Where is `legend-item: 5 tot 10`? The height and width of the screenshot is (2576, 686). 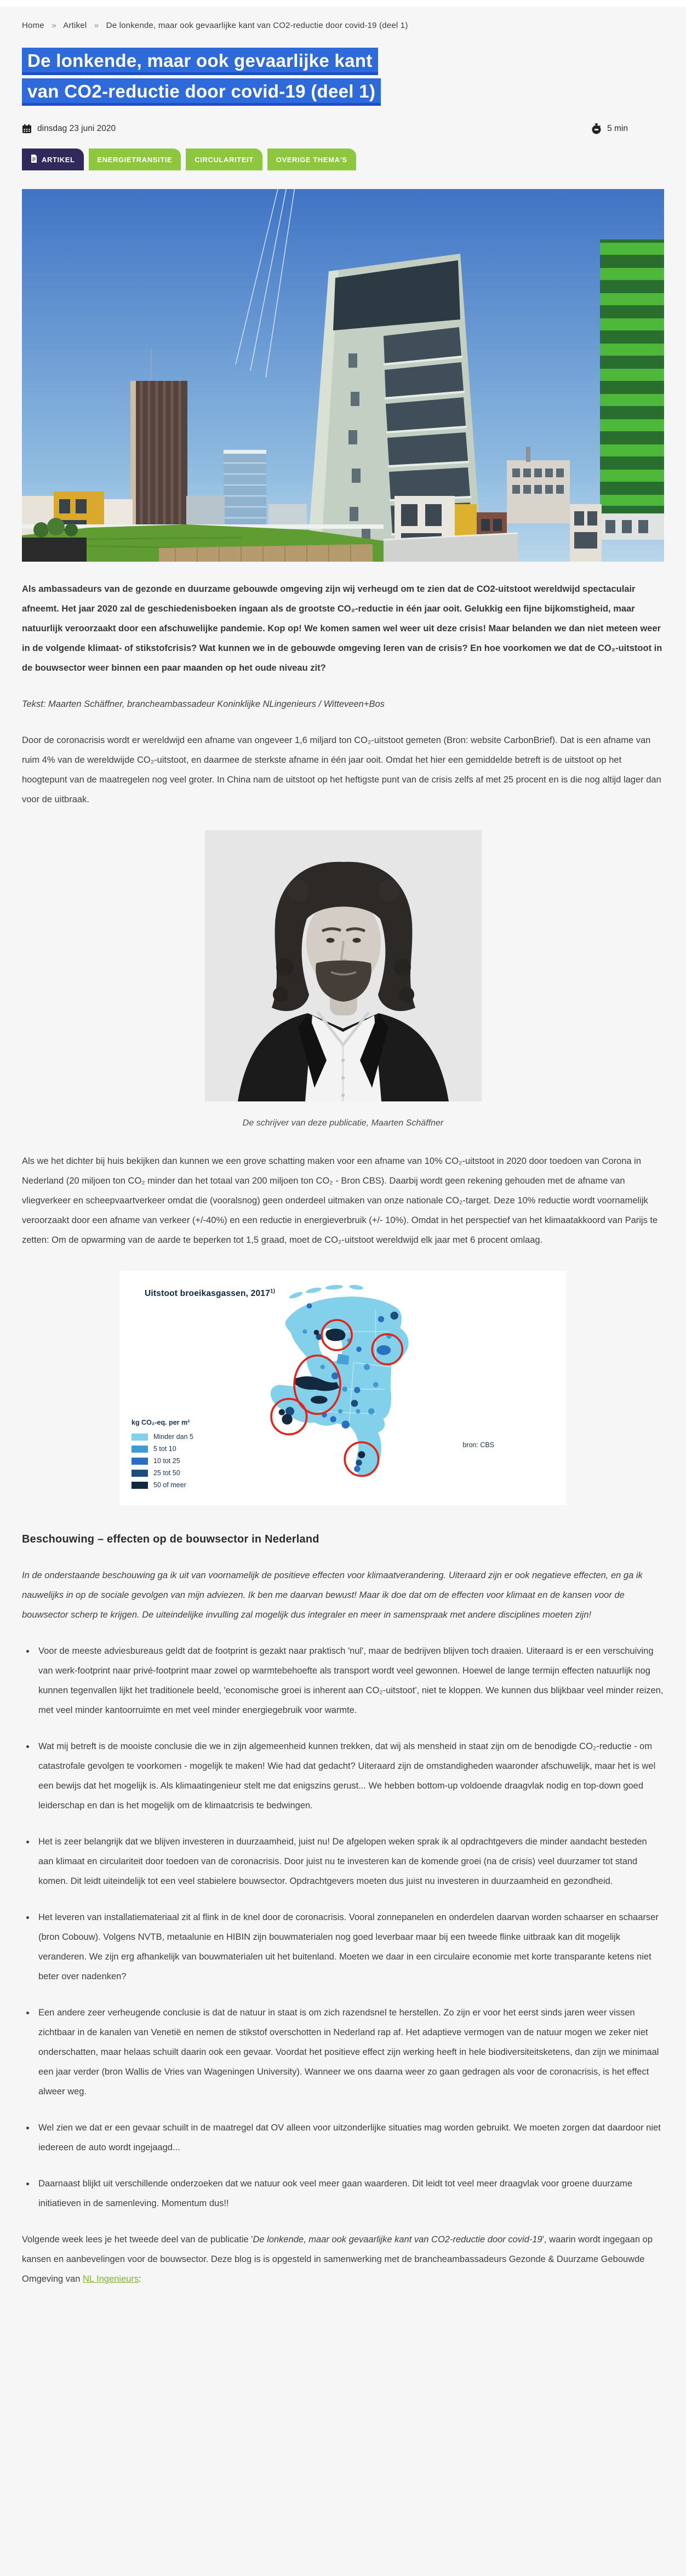
legend-item: 5 tot 10 is located at coordinates (162, 1449).